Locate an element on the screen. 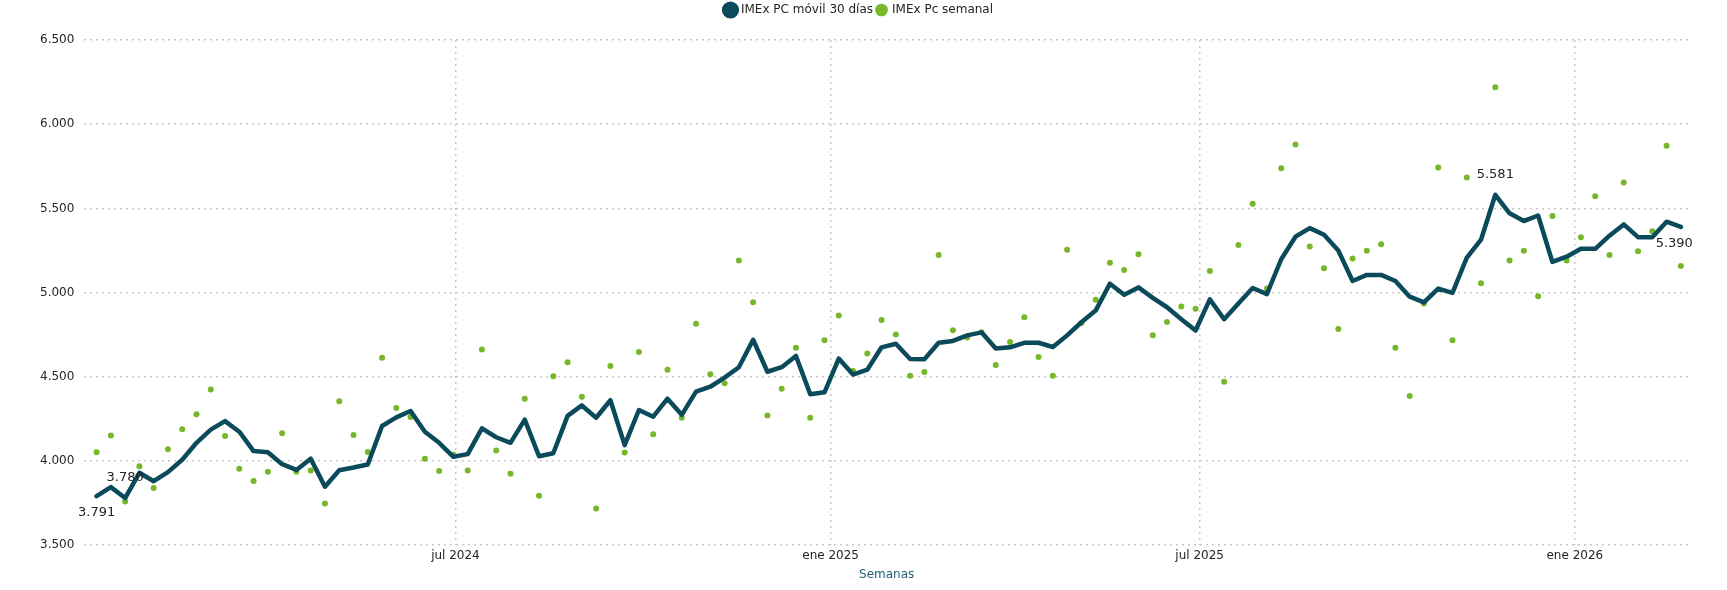  x-tick-label: jul 2025 is located at coordinates (1199, 554).